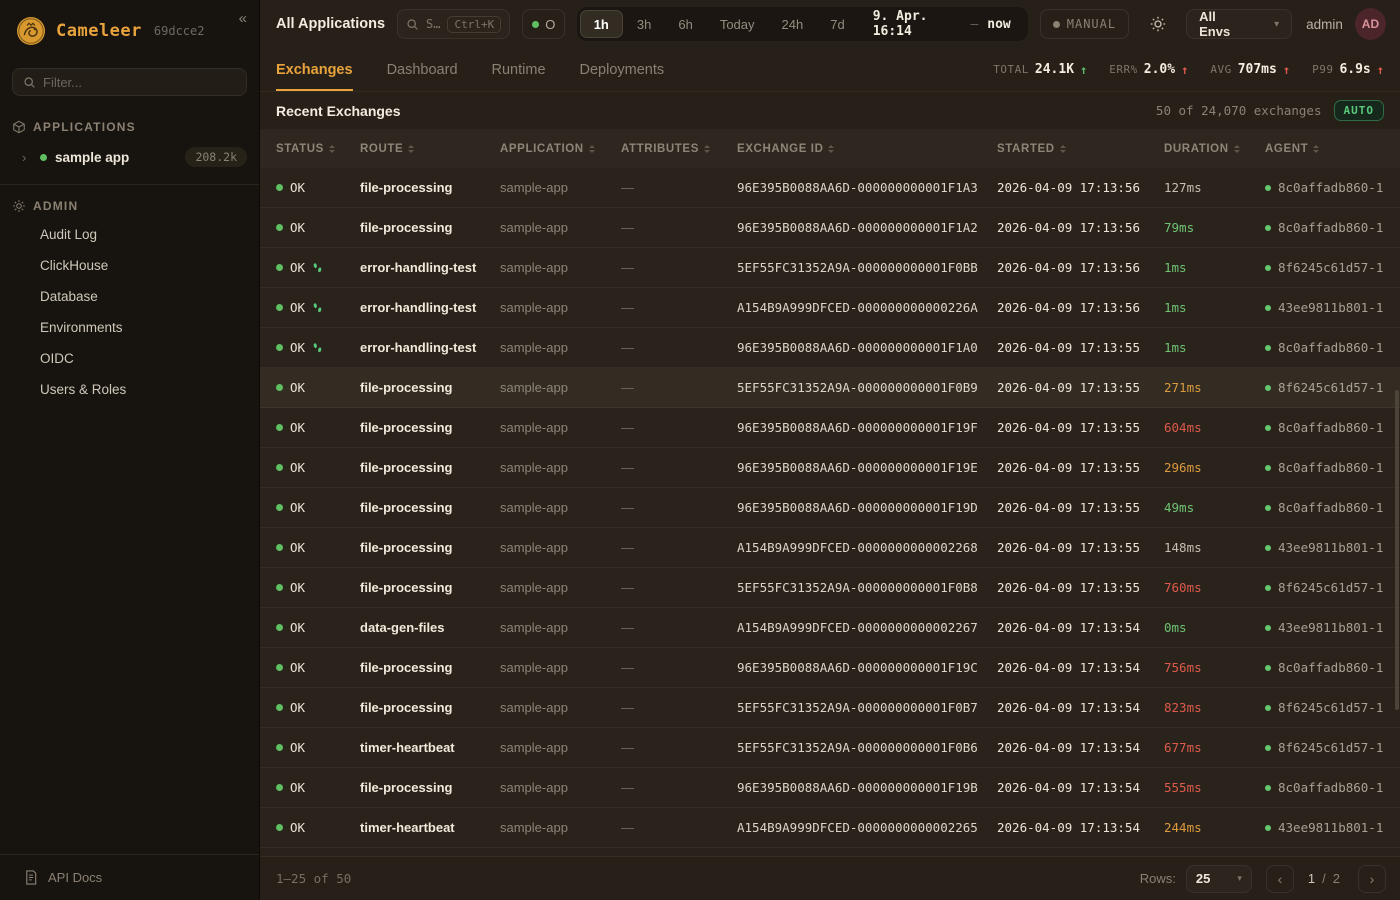 The height and width of the screenshot is (900, 1400). What do you see at coordinates (314, 69) in the screenshot?
I see `tab-exchanges: Exchanges` at bounding box center [314, 69].